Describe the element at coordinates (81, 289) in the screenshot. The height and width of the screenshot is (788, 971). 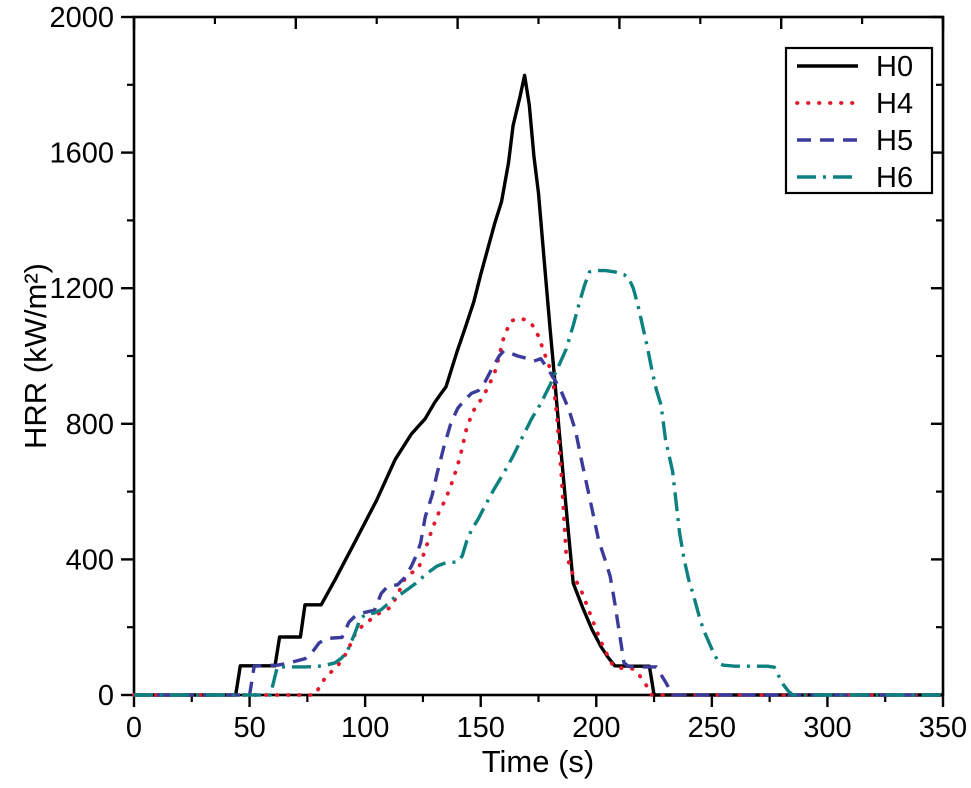
I see `y-tick-label: 1200` at that location.